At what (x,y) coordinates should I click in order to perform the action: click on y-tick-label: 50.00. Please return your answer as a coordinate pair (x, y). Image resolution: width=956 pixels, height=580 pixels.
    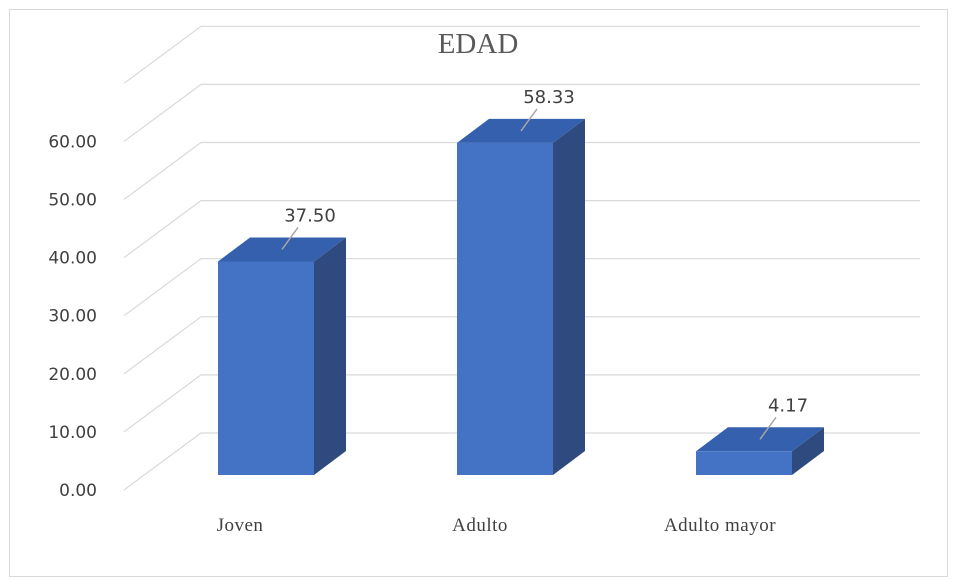
    Looking at the image, I should click on (72, 201).